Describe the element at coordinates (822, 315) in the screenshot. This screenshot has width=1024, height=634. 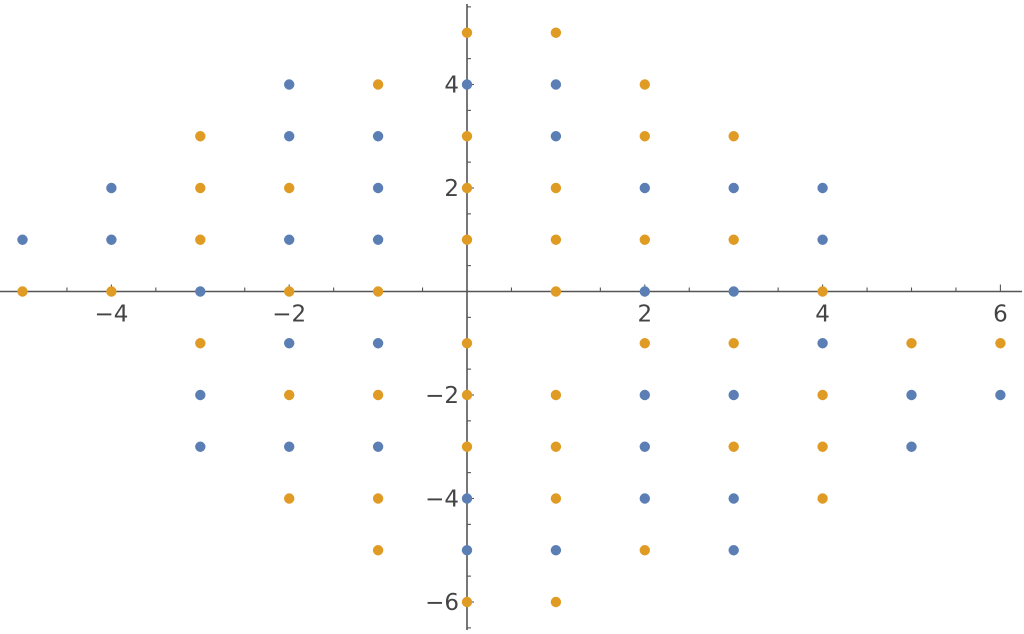
I see `x-tick-label: 4` at that location.